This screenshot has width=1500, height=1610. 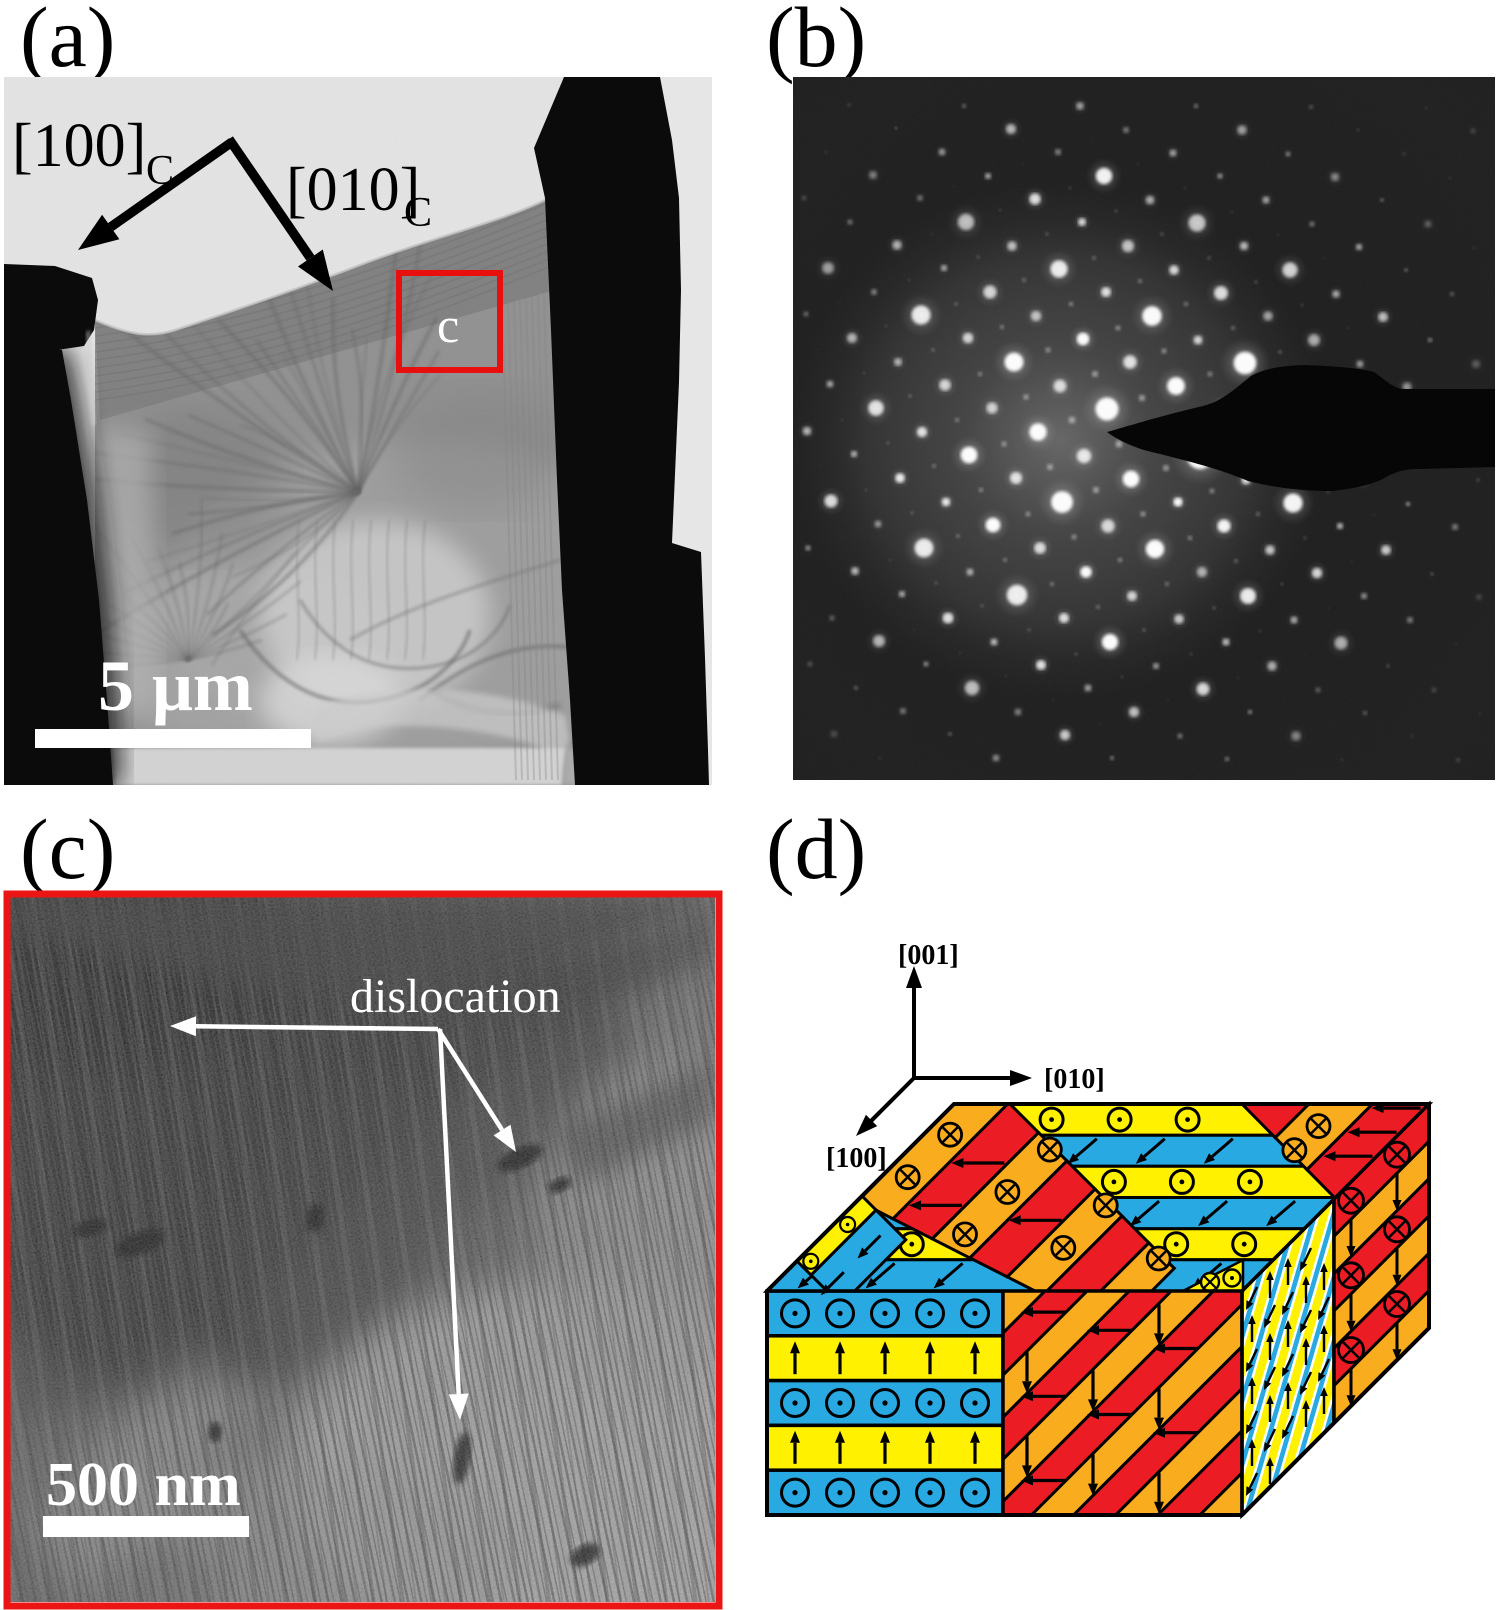 What do you see at coordinates (175, 686) in the screenshot?
I see `svg-text: 5 μm` at bounding box center [175, 686].